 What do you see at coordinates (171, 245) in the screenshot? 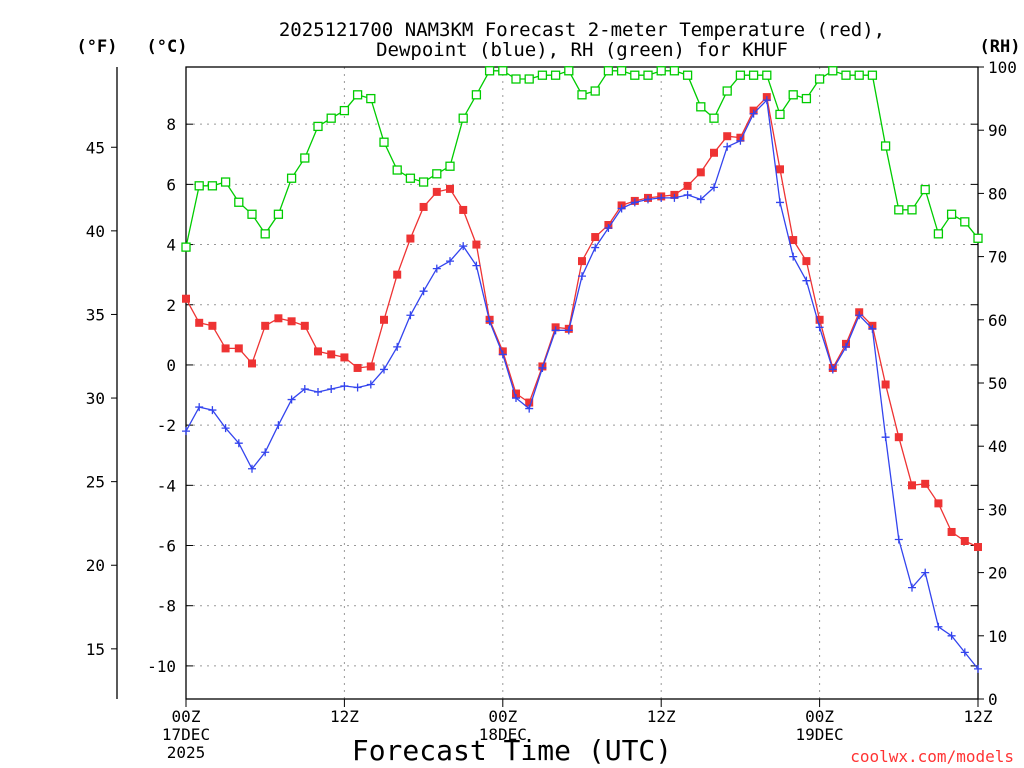
I see `celsius-tick-label: 4` at bounding box center [171, 245].